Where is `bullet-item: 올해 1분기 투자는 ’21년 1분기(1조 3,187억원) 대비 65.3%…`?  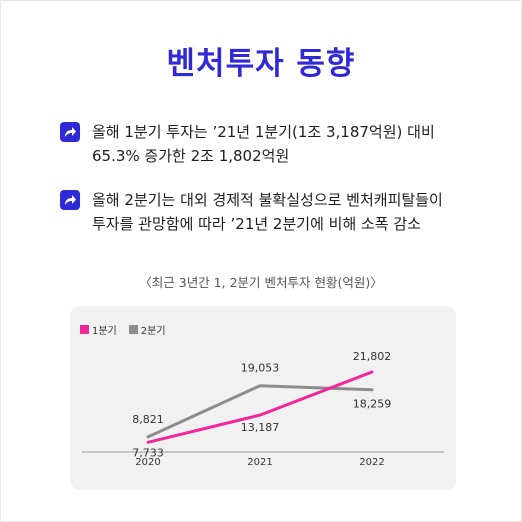 bullet-item: 올해 1분기 투자는 ’21년 1분기(1조 3,187억원) 대비 65.3%… is located at coordinates (280, 144).